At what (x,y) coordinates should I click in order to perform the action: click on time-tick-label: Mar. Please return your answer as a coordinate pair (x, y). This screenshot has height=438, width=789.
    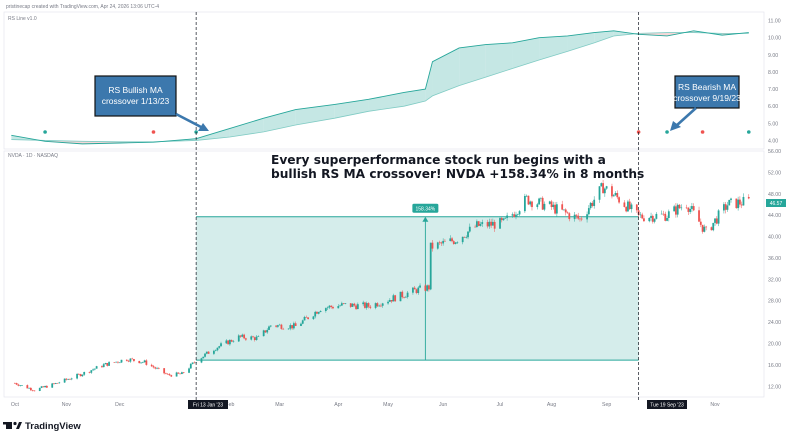
    Looking at the image, I should click on (279, 405).